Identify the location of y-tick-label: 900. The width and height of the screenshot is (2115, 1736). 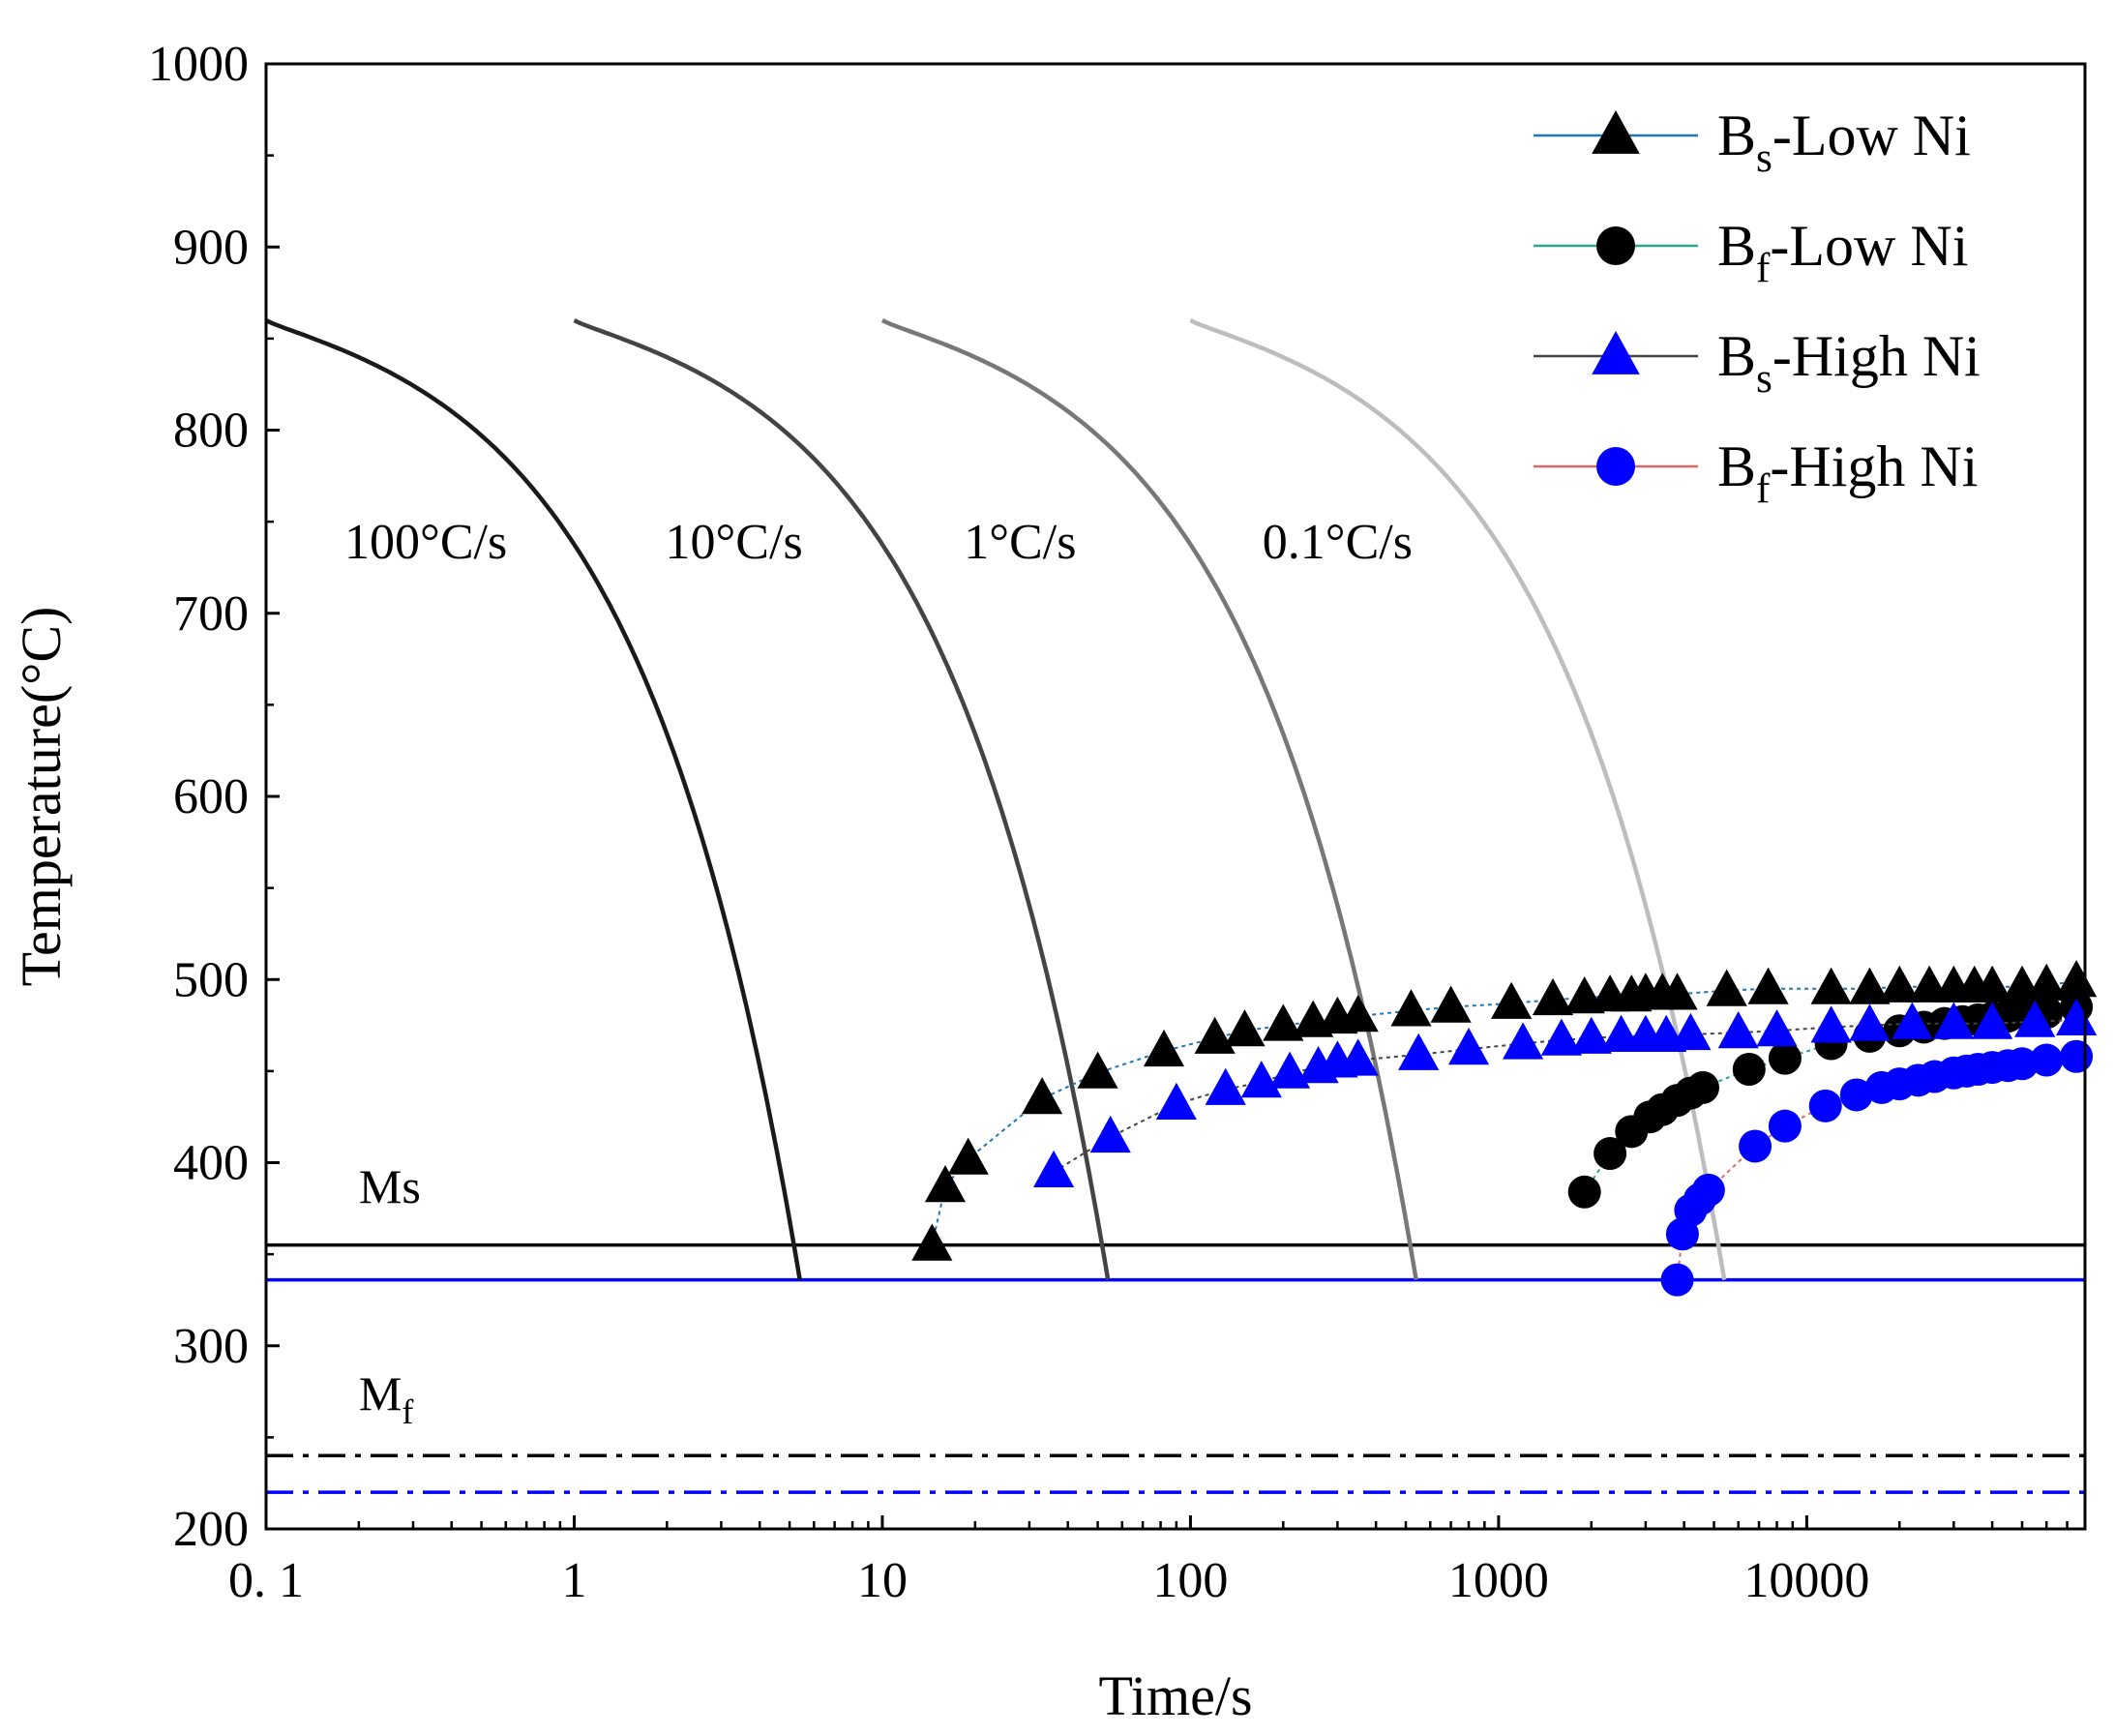
(211, 247).